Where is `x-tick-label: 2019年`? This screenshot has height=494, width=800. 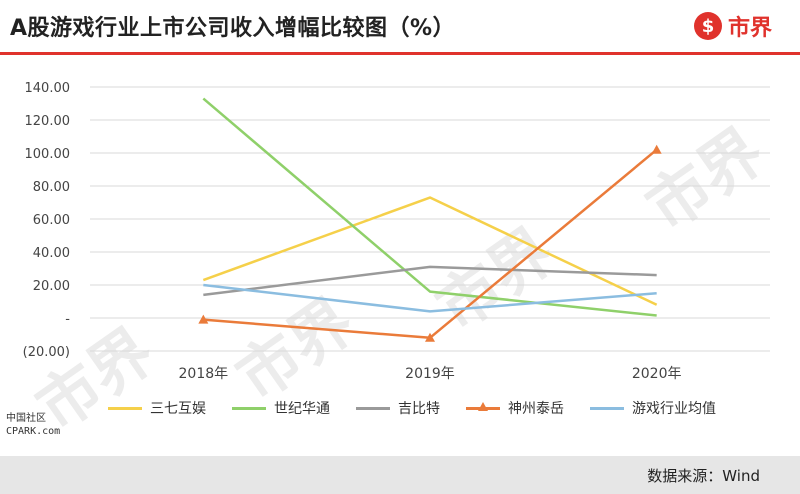
x-tick-label: 2019年 is located at coordinates (430, 374).